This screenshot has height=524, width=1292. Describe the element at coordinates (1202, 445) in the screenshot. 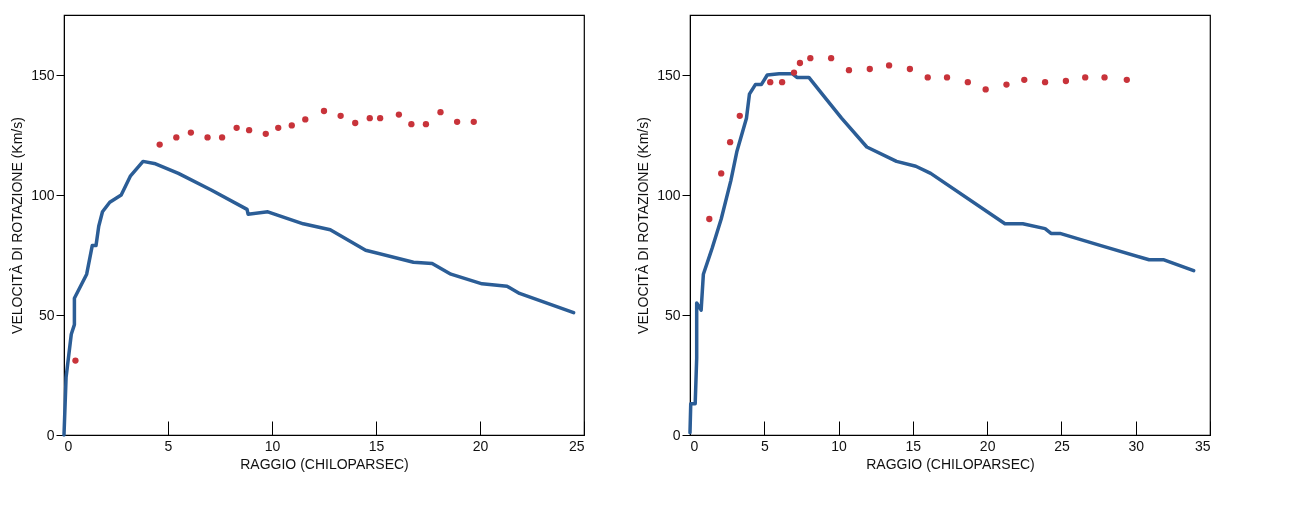

I see `x-tick-label: 35` at that location.